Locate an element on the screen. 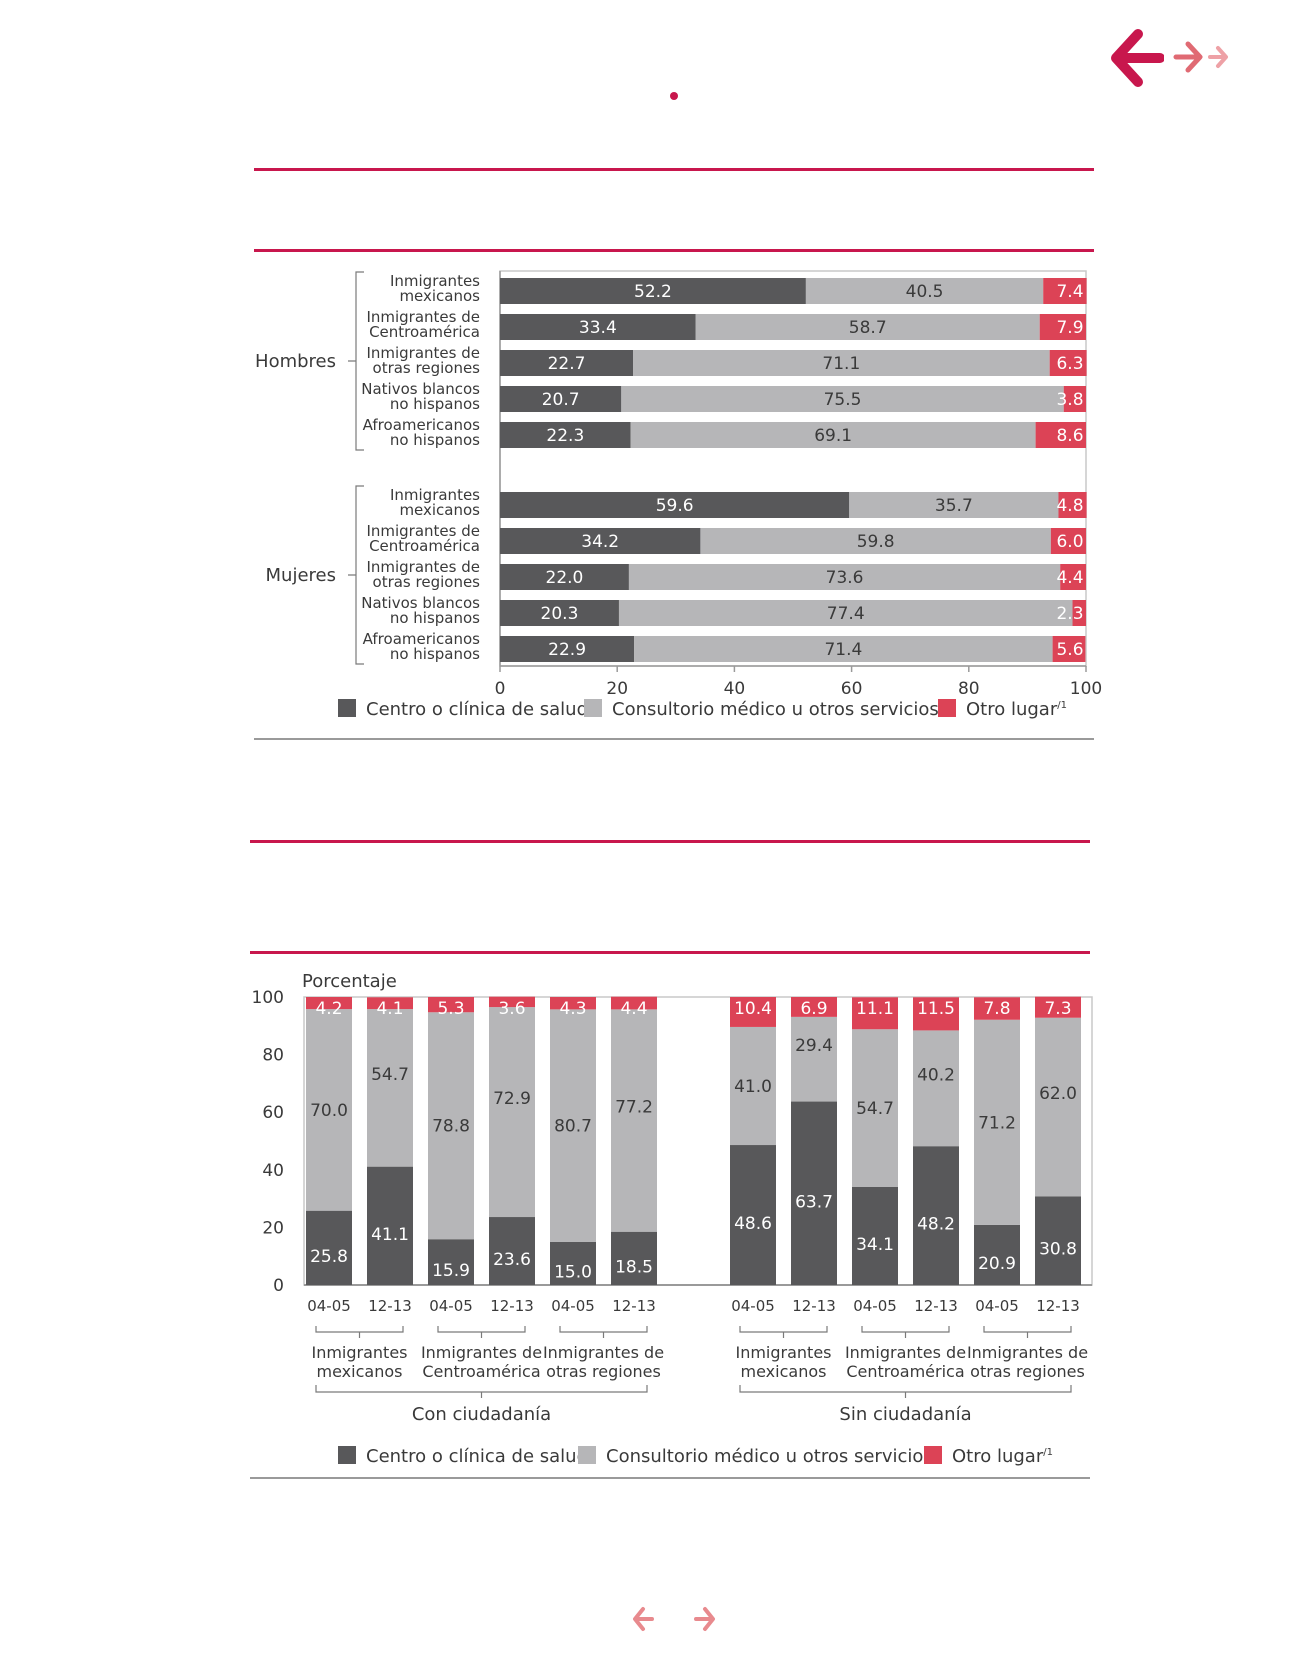 The height and width of the screenshot is (1679, 1312). nav-last-button is located at coordinates (1218, 57).